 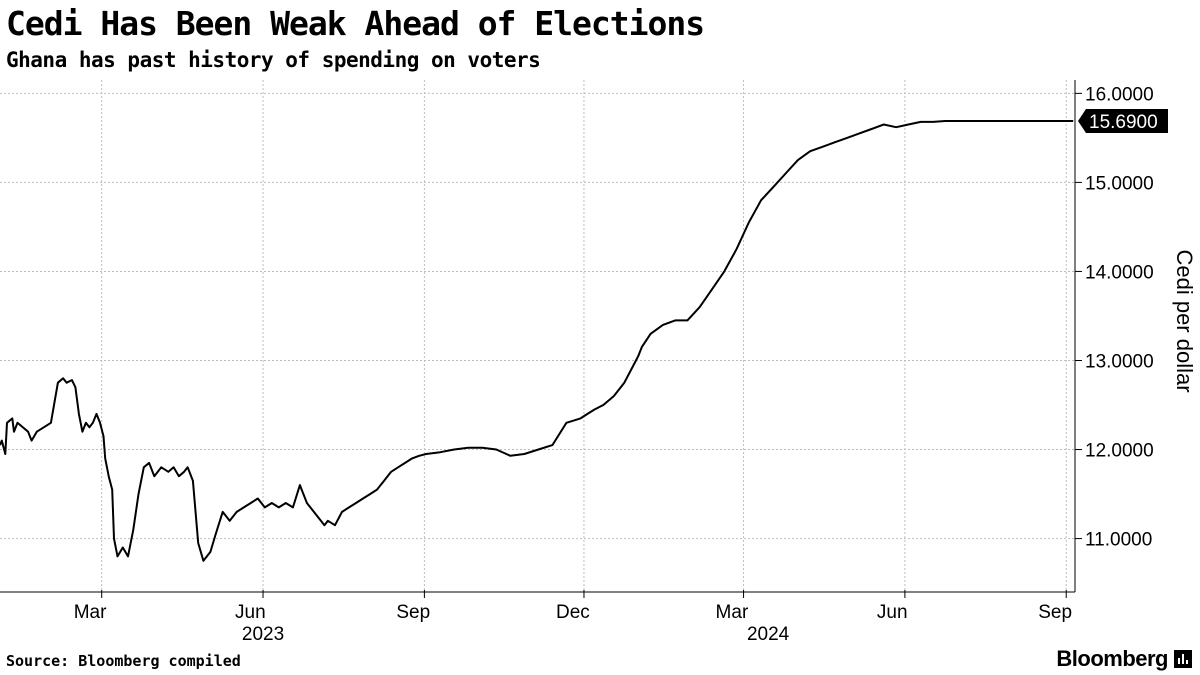 What do you see at coordinates (573, 612) in the screenshot?
I see `x-tick-label: Dec` at bounding box center [573, 612].